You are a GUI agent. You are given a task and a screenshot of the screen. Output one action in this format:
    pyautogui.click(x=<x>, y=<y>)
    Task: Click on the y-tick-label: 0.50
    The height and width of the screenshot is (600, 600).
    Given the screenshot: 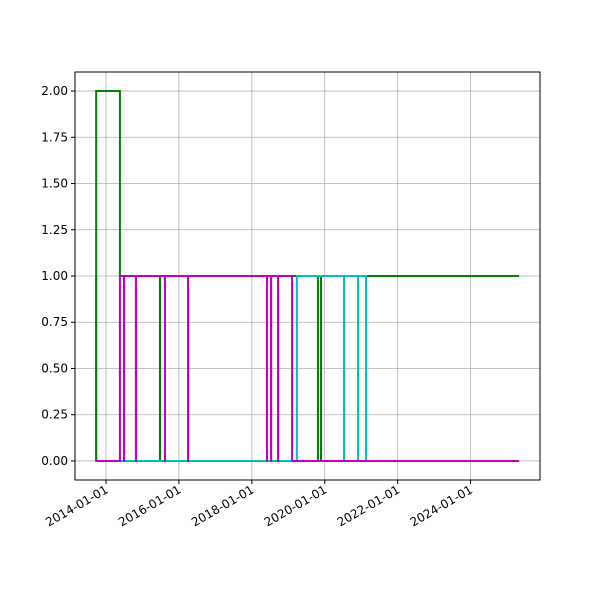 What is the action you would take?
    pyautogui.click(x=54, y=368)
    